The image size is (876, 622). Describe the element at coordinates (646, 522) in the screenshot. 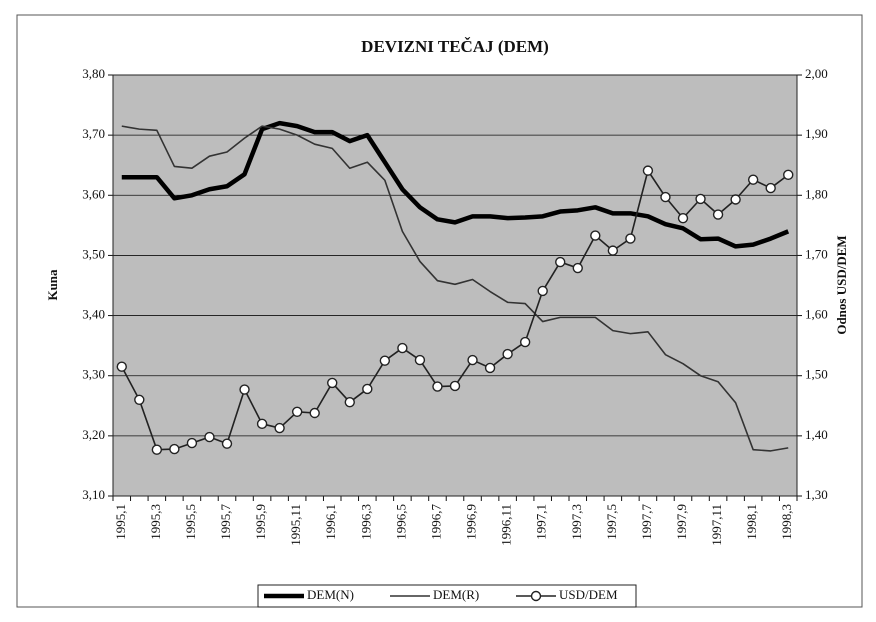

I see `x-tick-label: 1997,7` at that location.